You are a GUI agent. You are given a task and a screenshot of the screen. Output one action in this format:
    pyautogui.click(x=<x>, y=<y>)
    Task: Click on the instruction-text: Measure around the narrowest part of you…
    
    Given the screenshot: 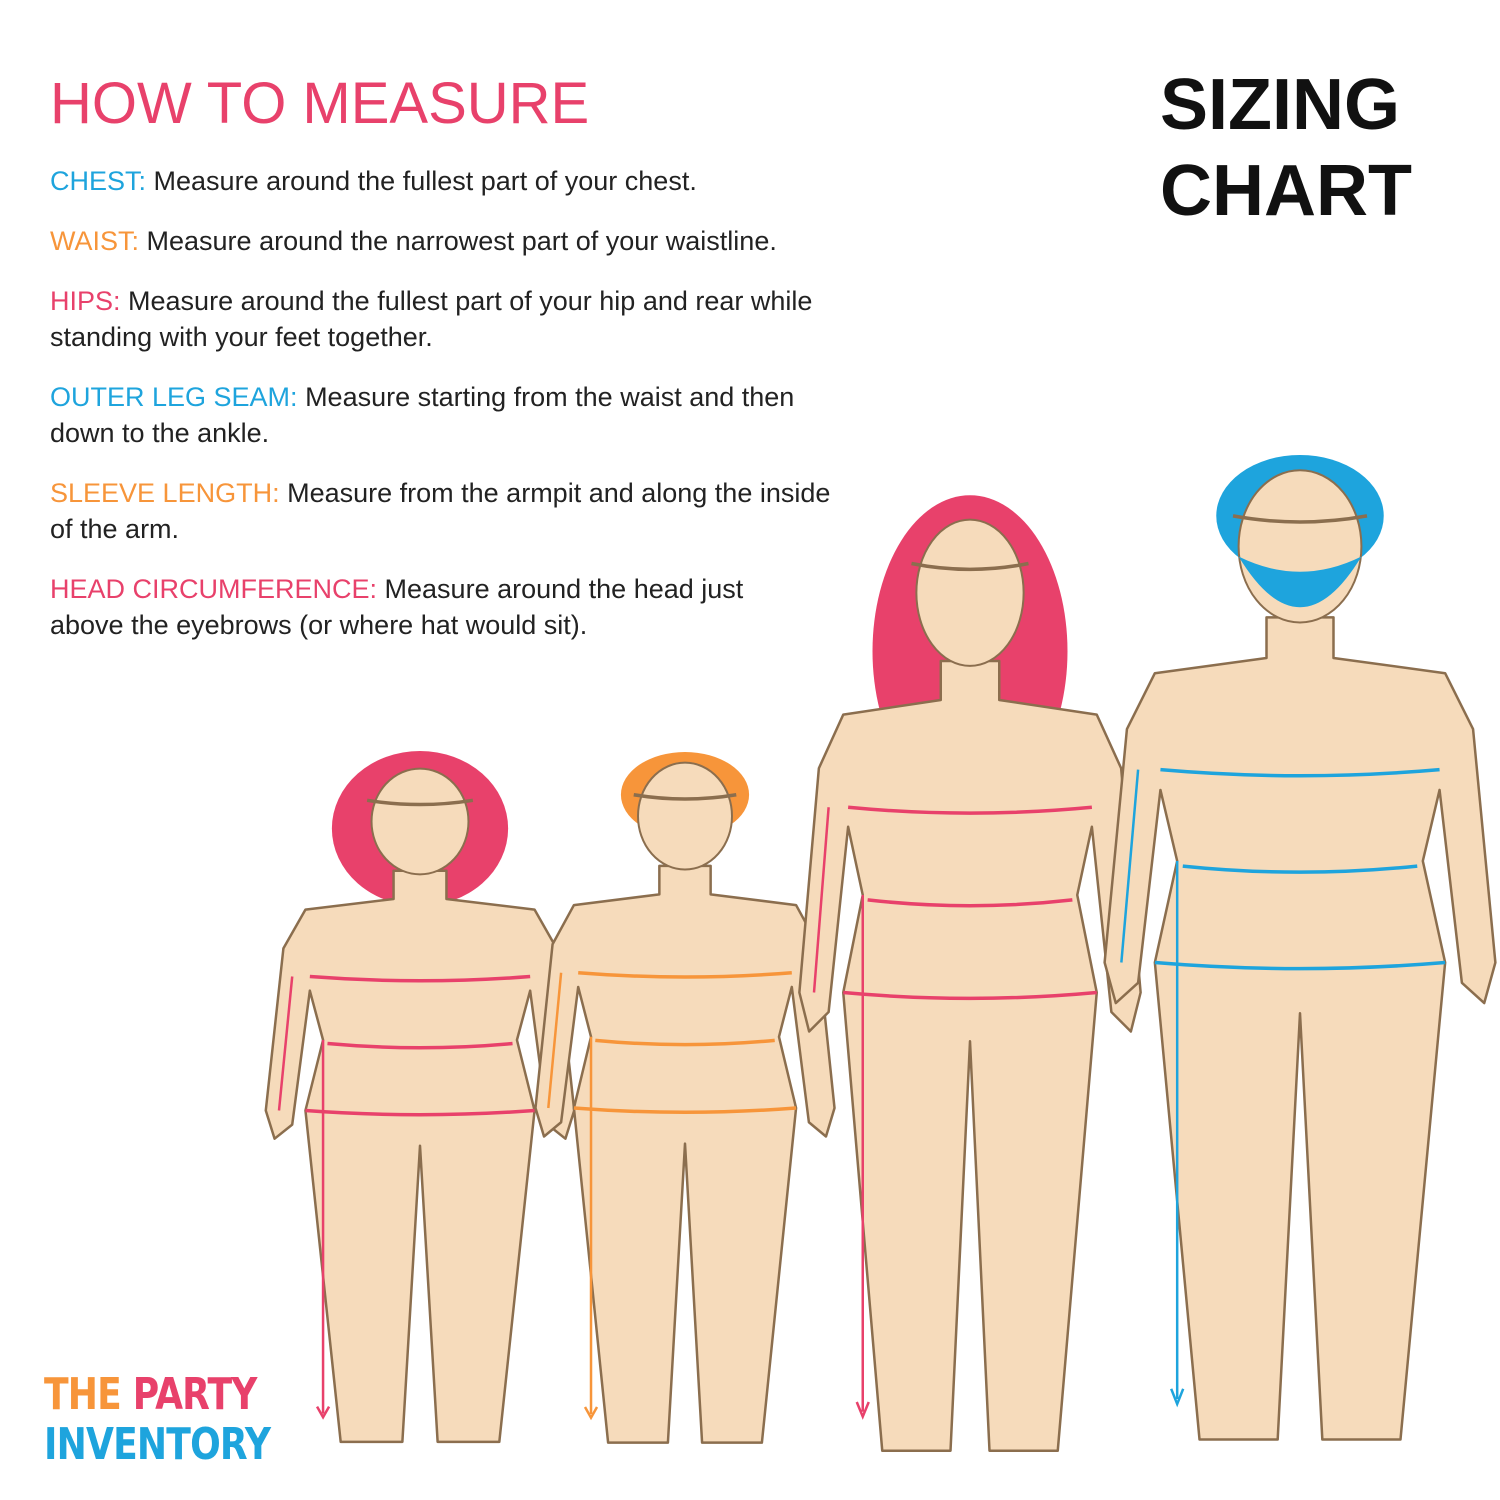 What is the action you would take?
    pyautogui.click(x=458, y=241)
    